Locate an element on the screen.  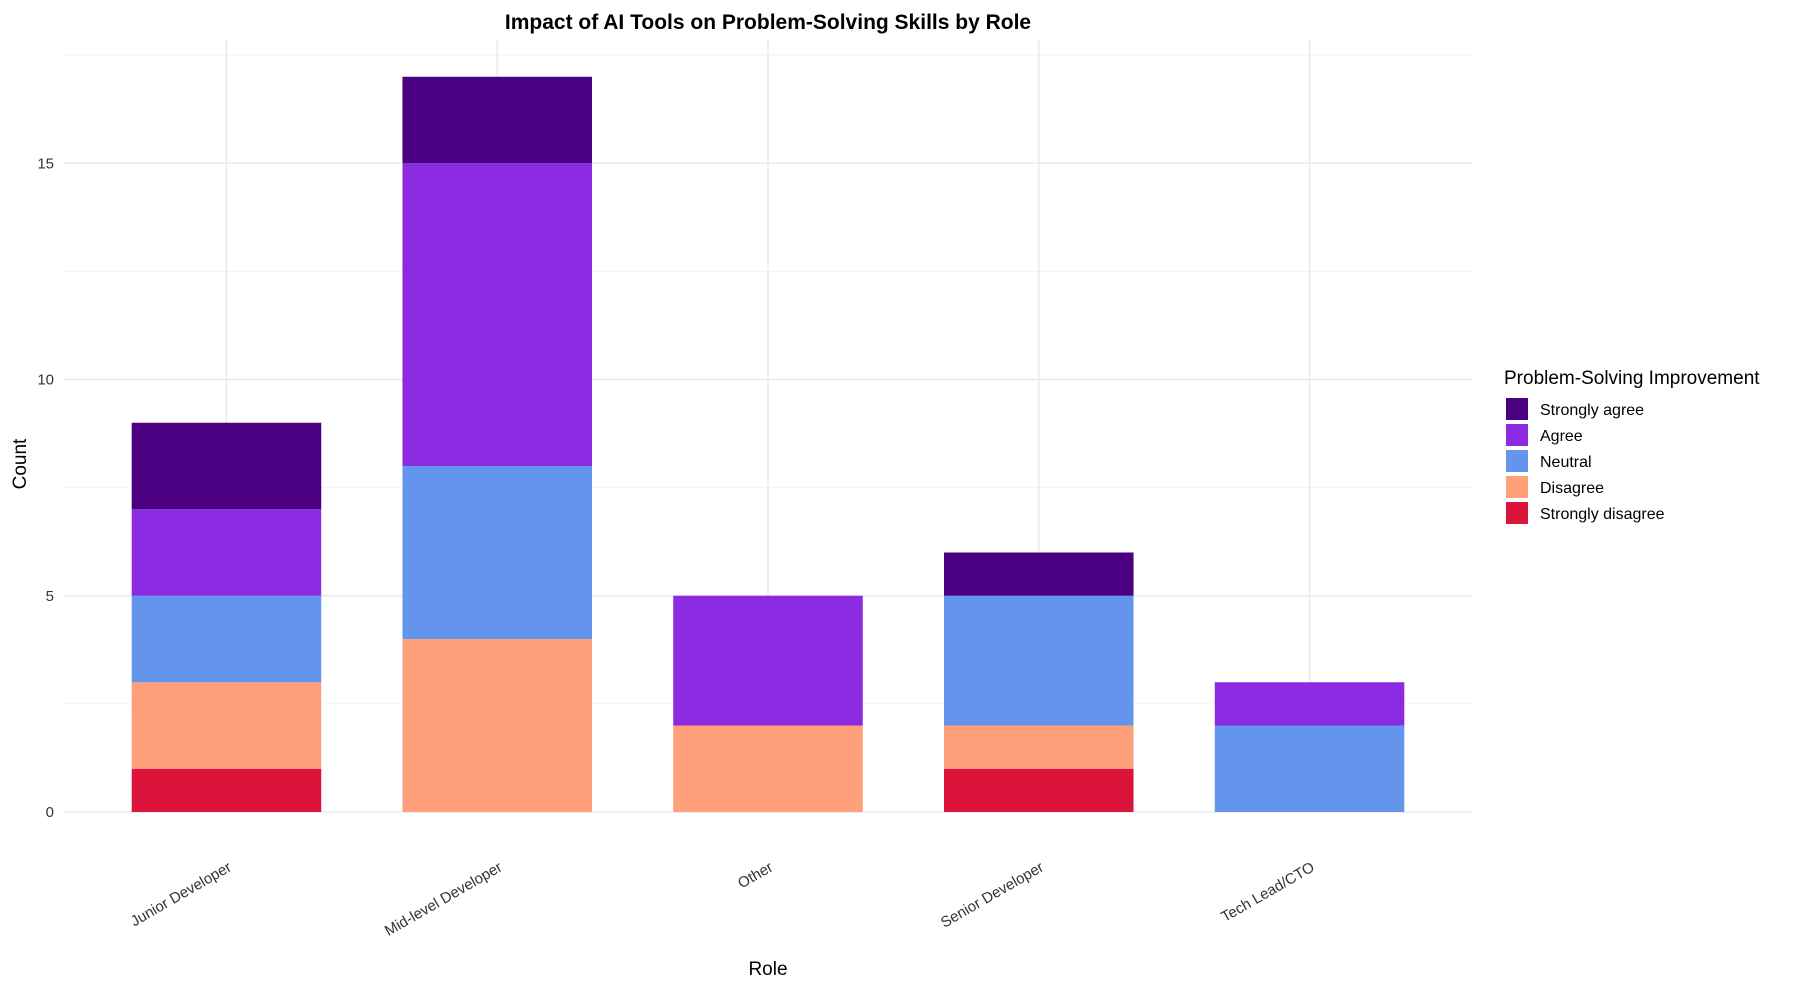
legend-item-neutral: Neutral is located at coordinates (1549, 461).